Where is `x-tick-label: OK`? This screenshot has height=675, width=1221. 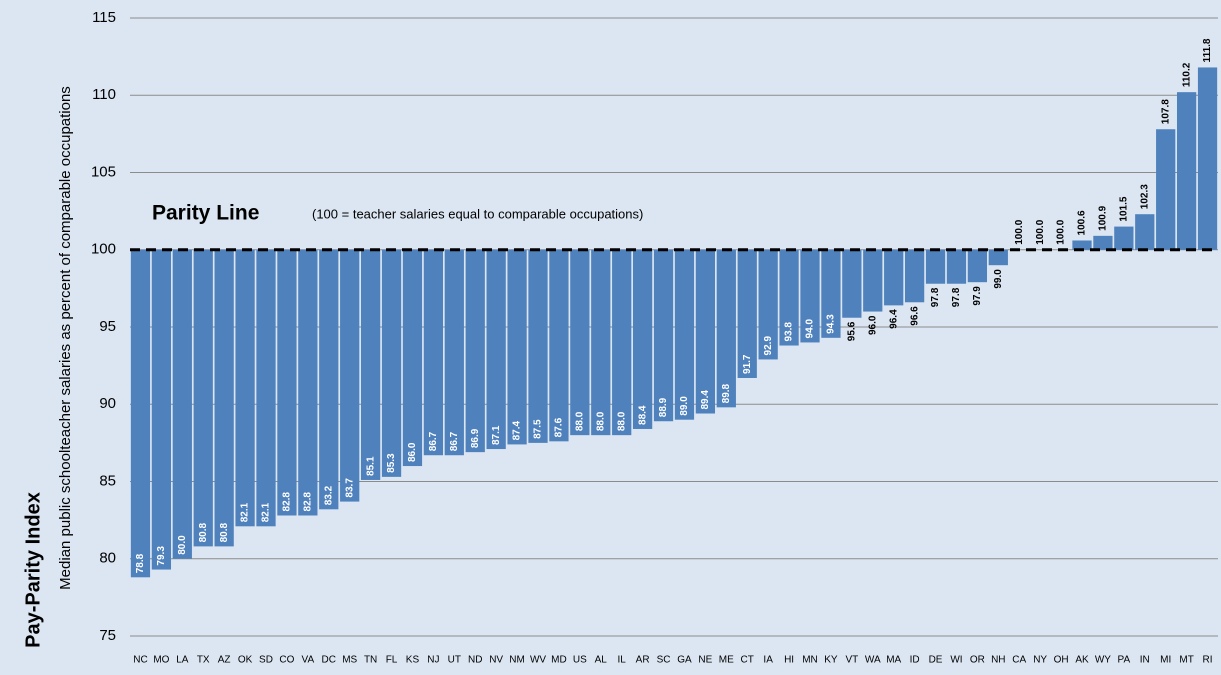
x-tick-label: OK is located at coordinates (245, 660).